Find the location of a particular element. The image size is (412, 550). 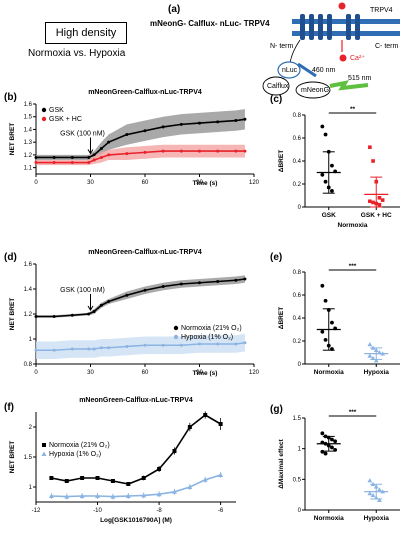

calflux-label: Calflux is located at coordinates (278, 86).